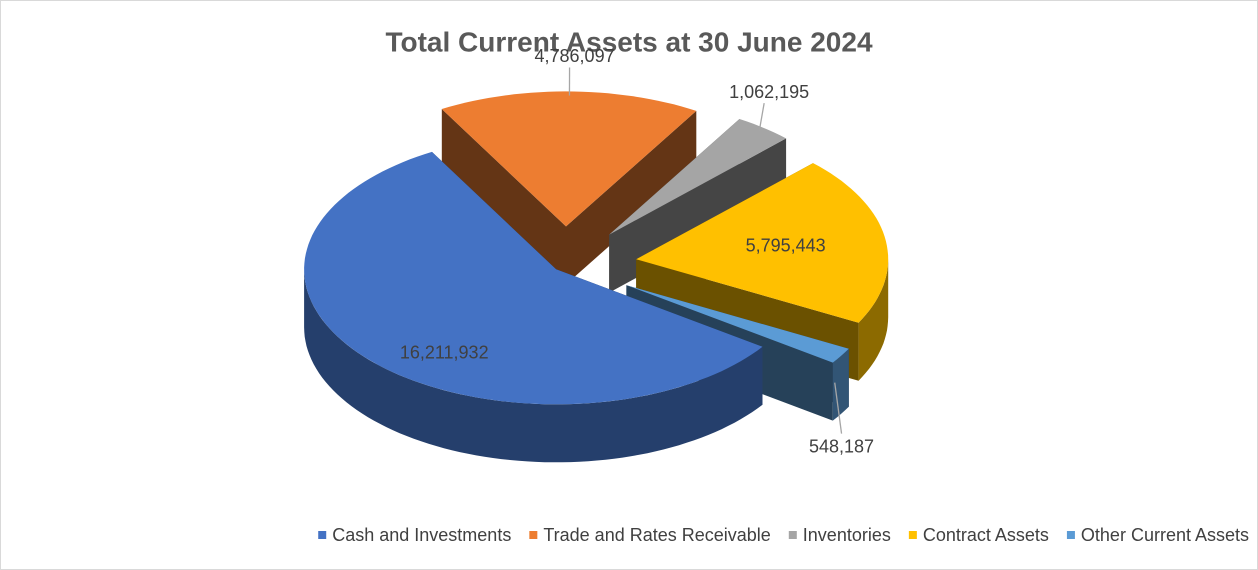  Describe the element at coordinates (1165, 535) in the screenshot. I see `legend-label: Other Current Assets` at that location.